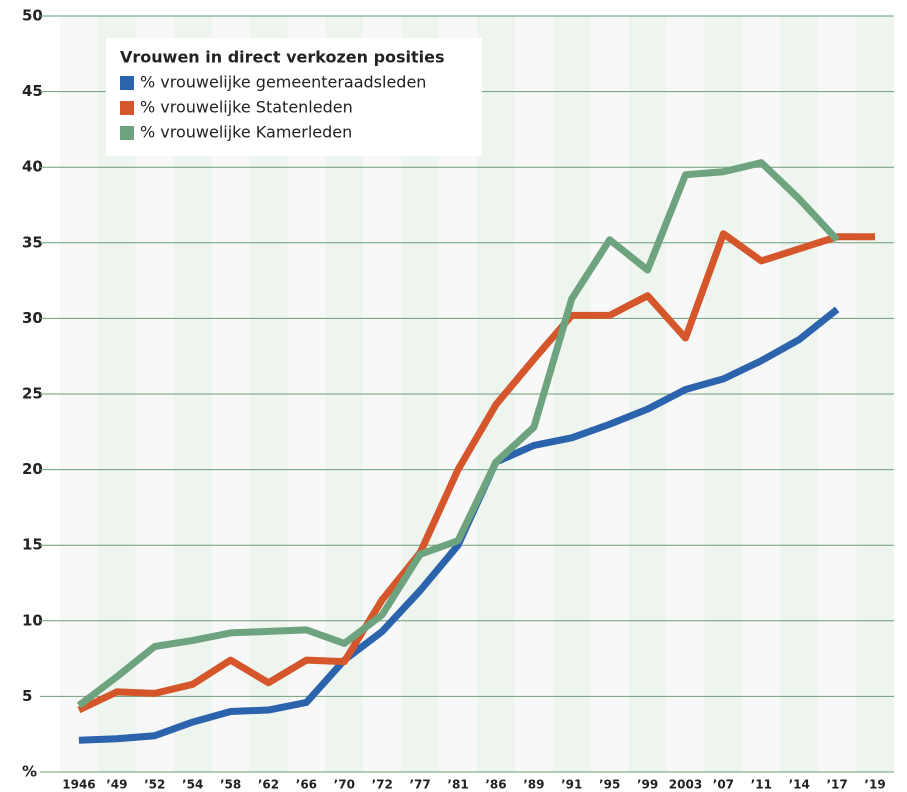 This screenshot has width=907, height=792. Describe the element at coordinates (27, 696) in the screenshot. I see `y-tick-label: 5` at that location.